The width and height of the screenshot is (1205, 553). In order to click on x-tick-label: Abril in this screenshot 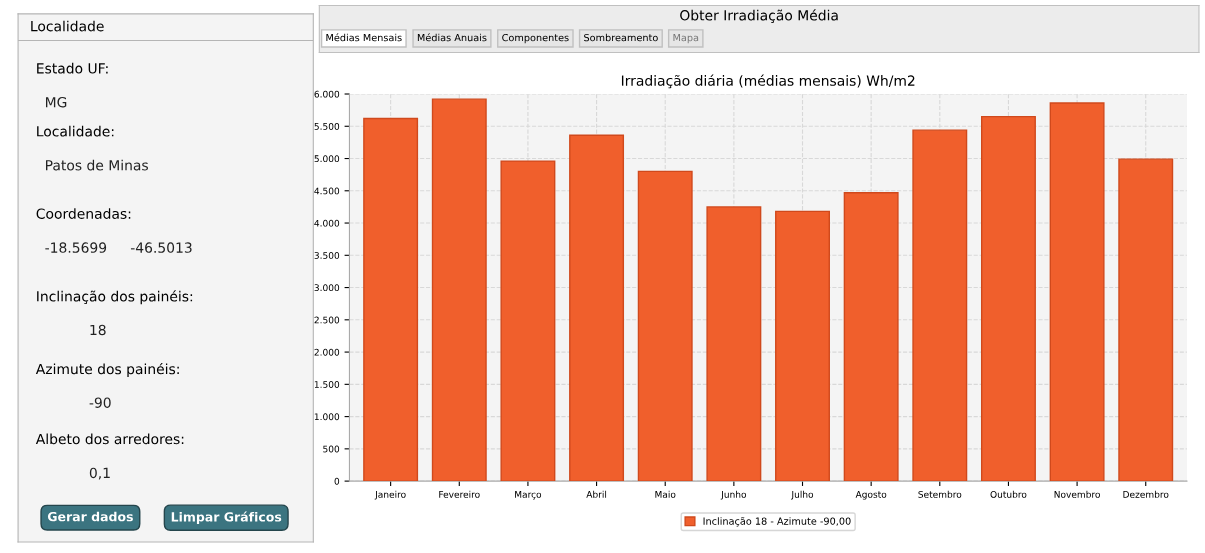, I will do `click(596, 494)`.